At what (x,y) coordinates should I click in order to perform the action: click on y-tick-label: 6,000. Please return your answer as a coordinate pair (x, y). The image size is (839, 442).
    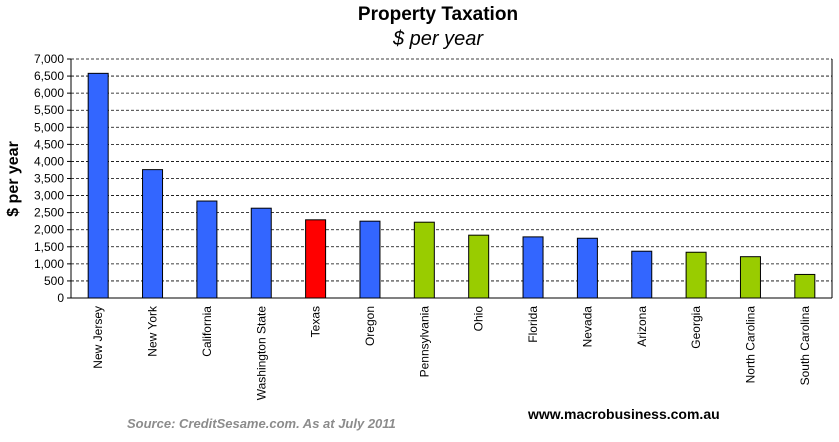
    Looking at the image, I should click on (49, 93).